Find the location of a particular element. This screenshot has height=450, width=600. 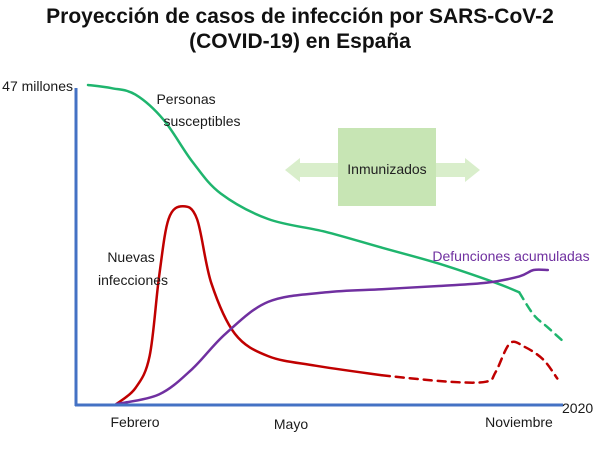

inmunizados-box is located at coordinates (387, 167).